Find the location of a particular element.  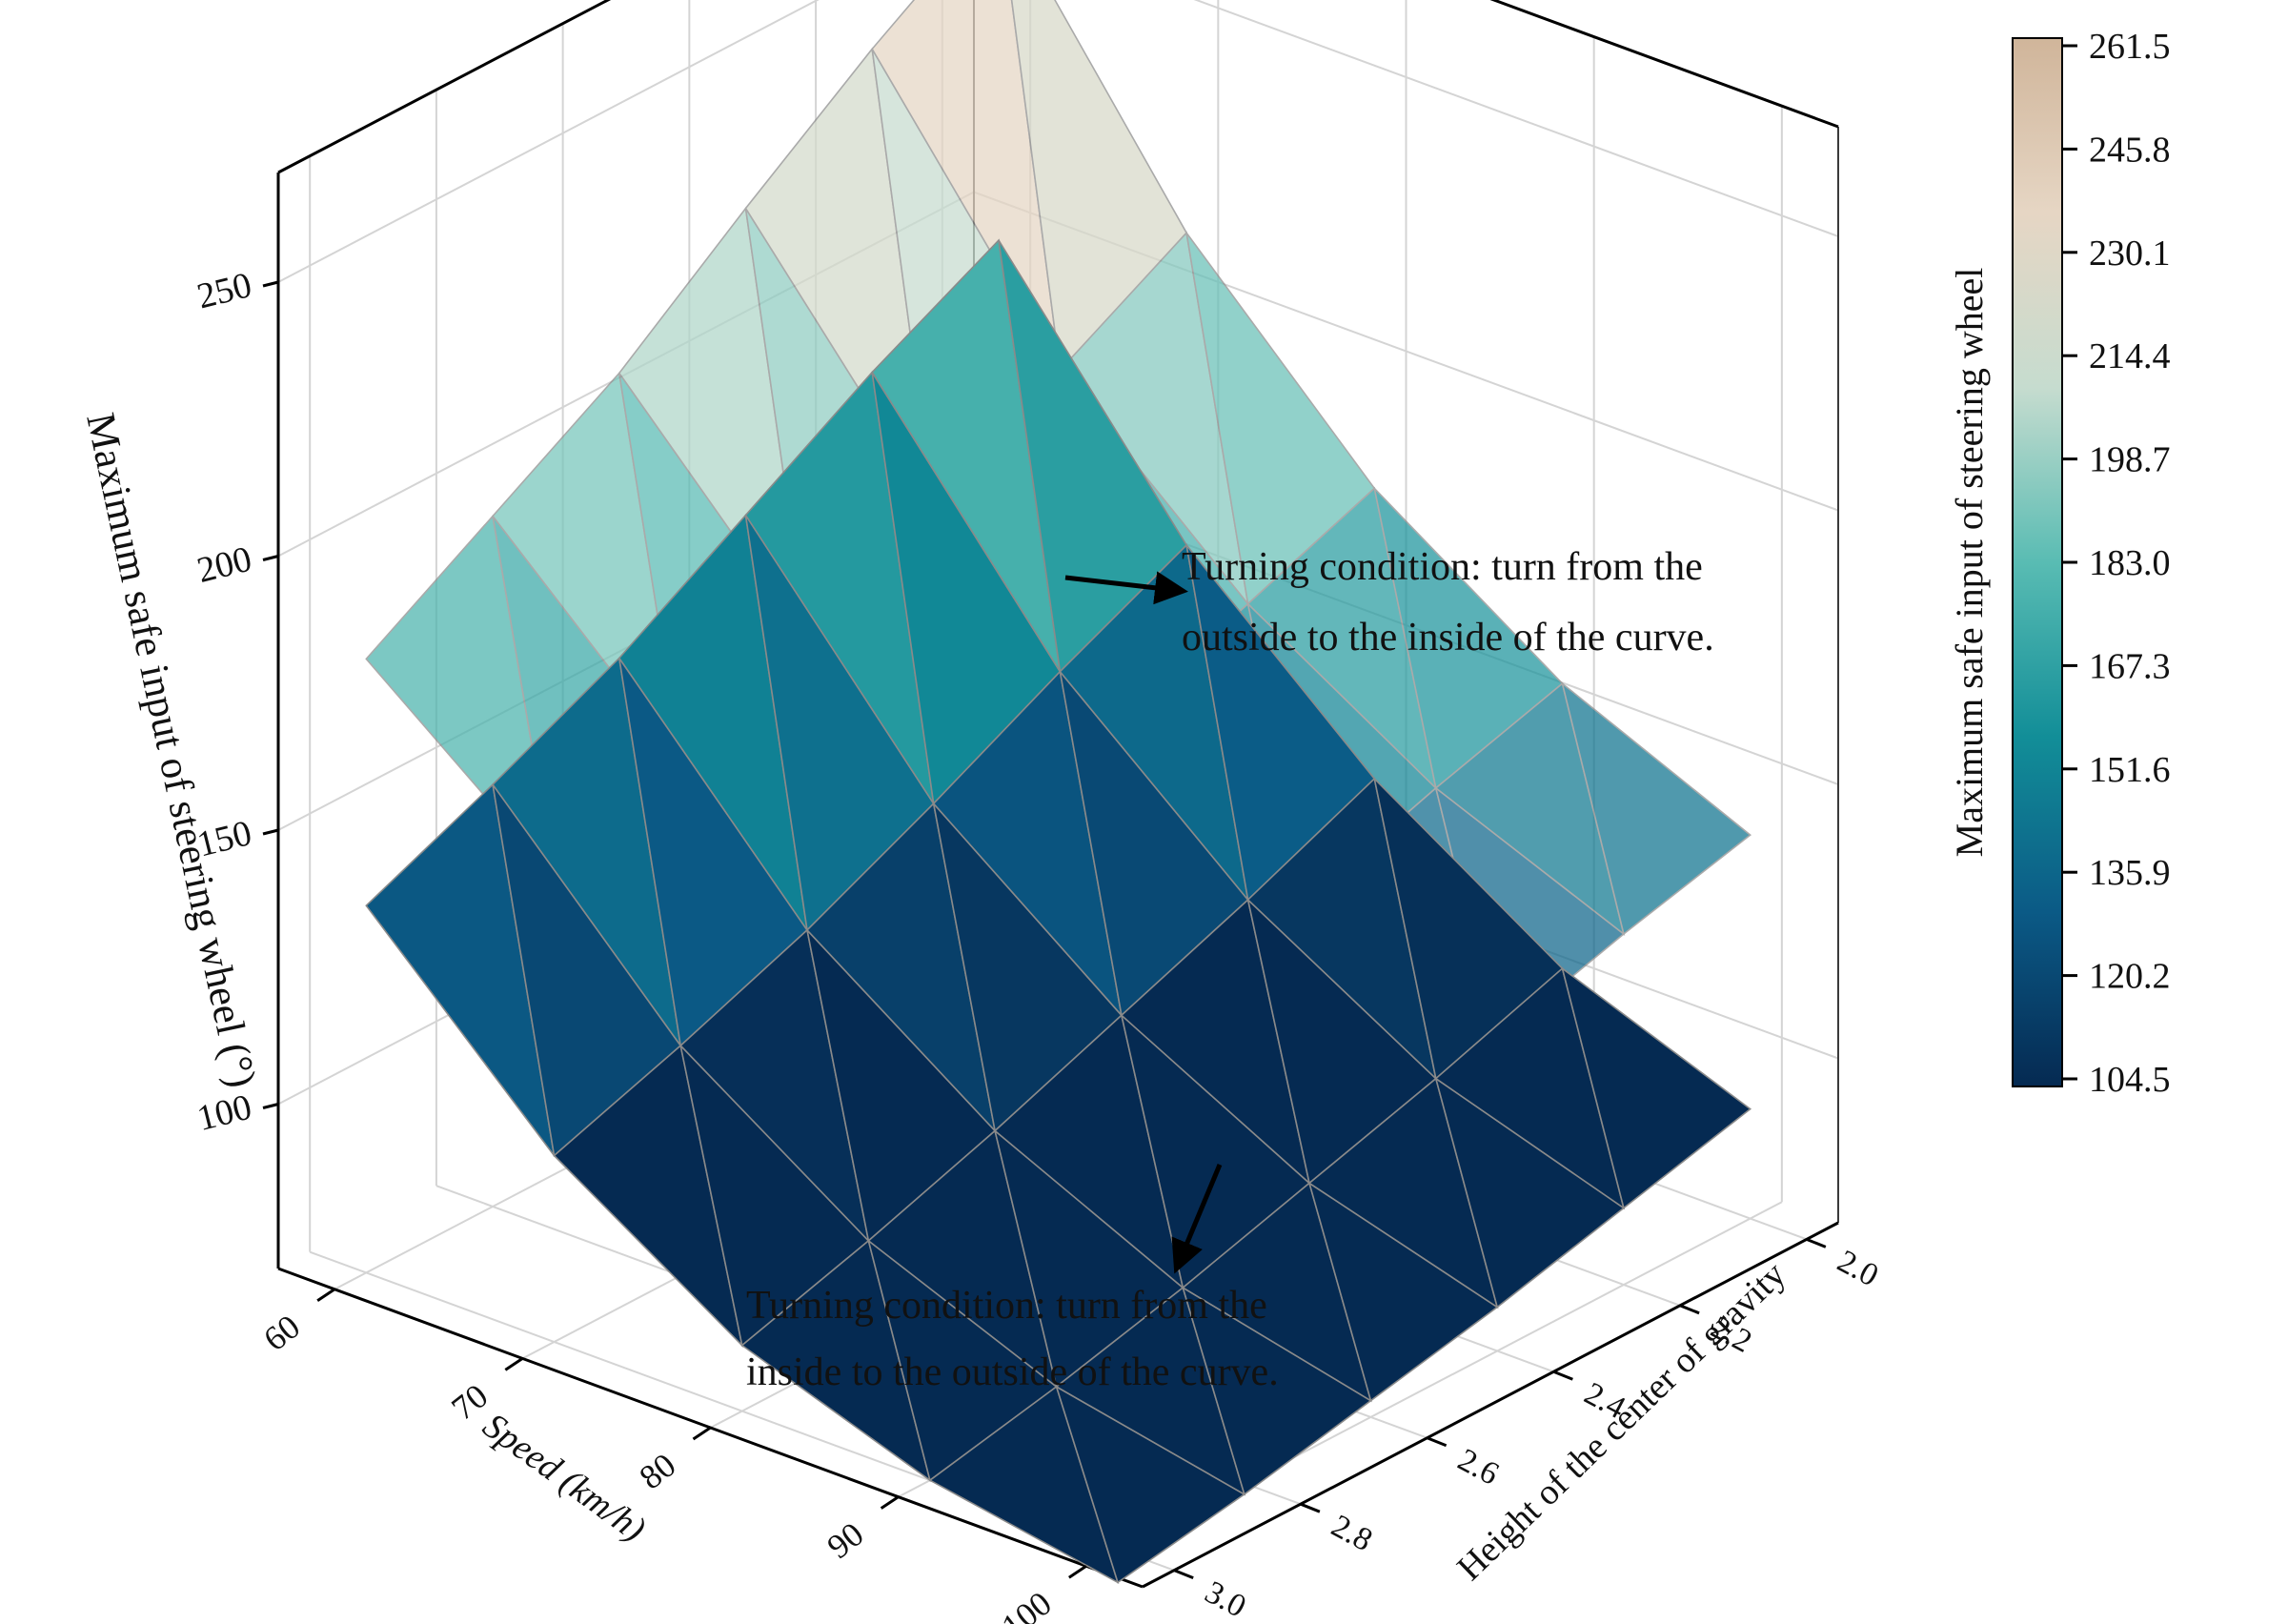

colorbar-tick-label: 214.4 is located at coordinates (2130, 356).